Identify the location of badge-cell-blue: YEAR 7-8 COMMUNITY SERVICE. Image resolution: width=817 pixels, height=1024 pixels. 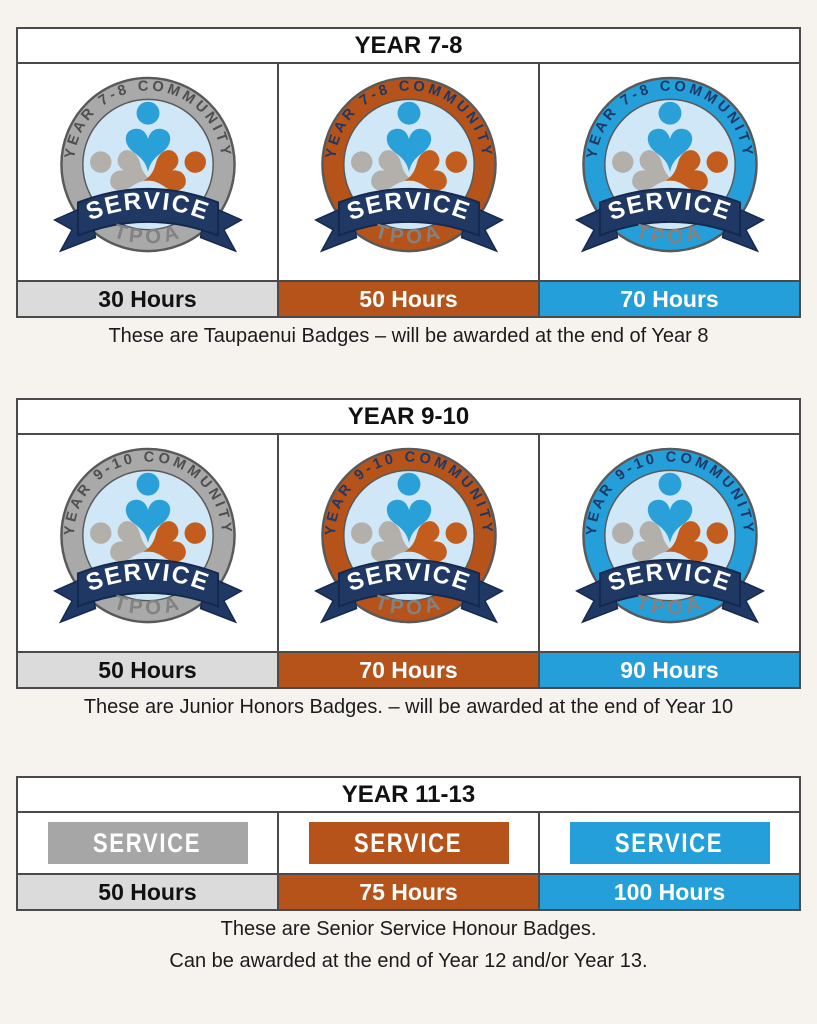
(669, 172).